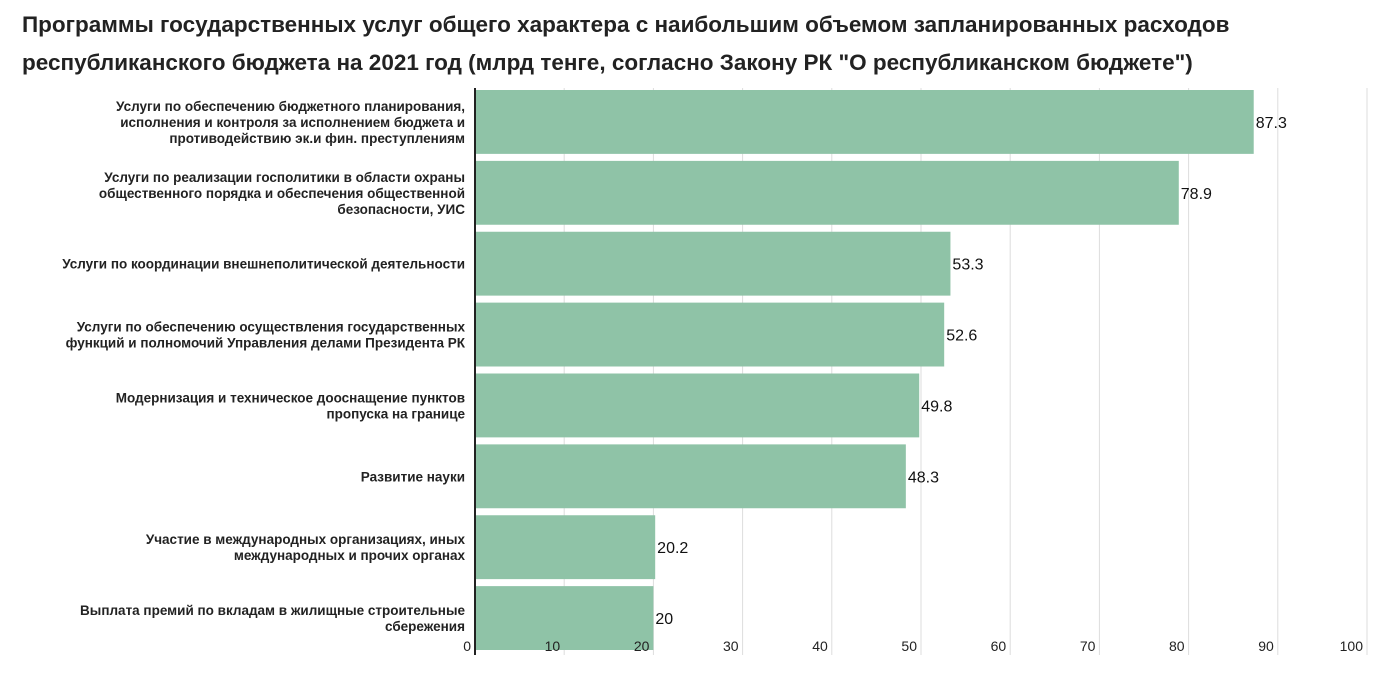 Image resolution: width=1389 pixels, height=675 pixels. Describe the element at coordinates (467, 646) in the screenshot. I see `x-tick-label: 0` at that location.